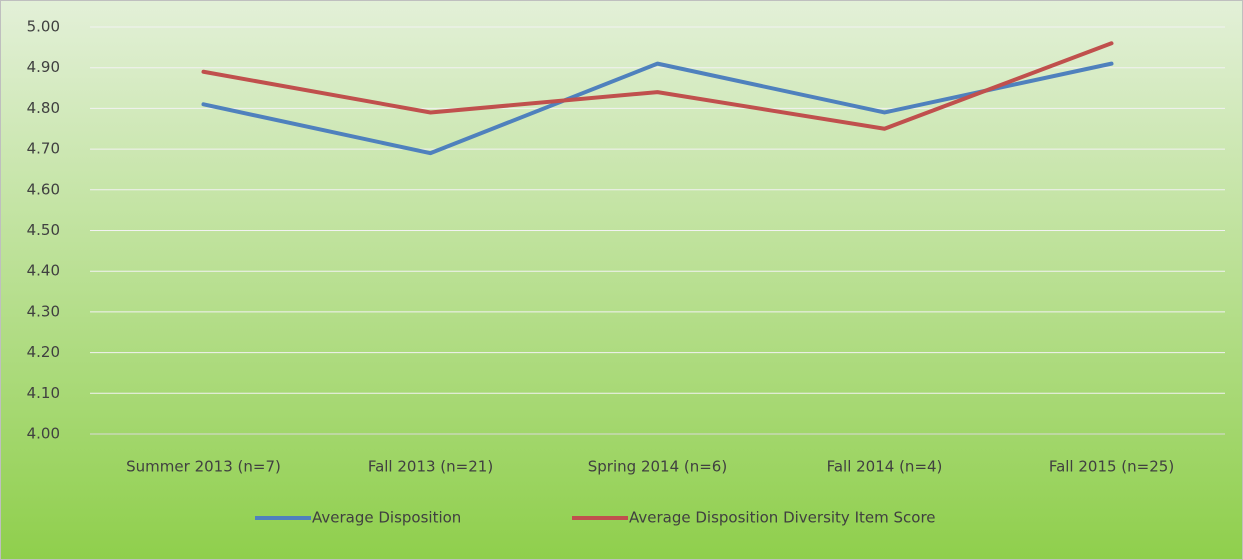 Image resolution: width=1243 pixels, height=560 pixels. Describe the element at coordinates (43, 189) in the screenshot. I see `y-tick-label: 4.60` at that location.